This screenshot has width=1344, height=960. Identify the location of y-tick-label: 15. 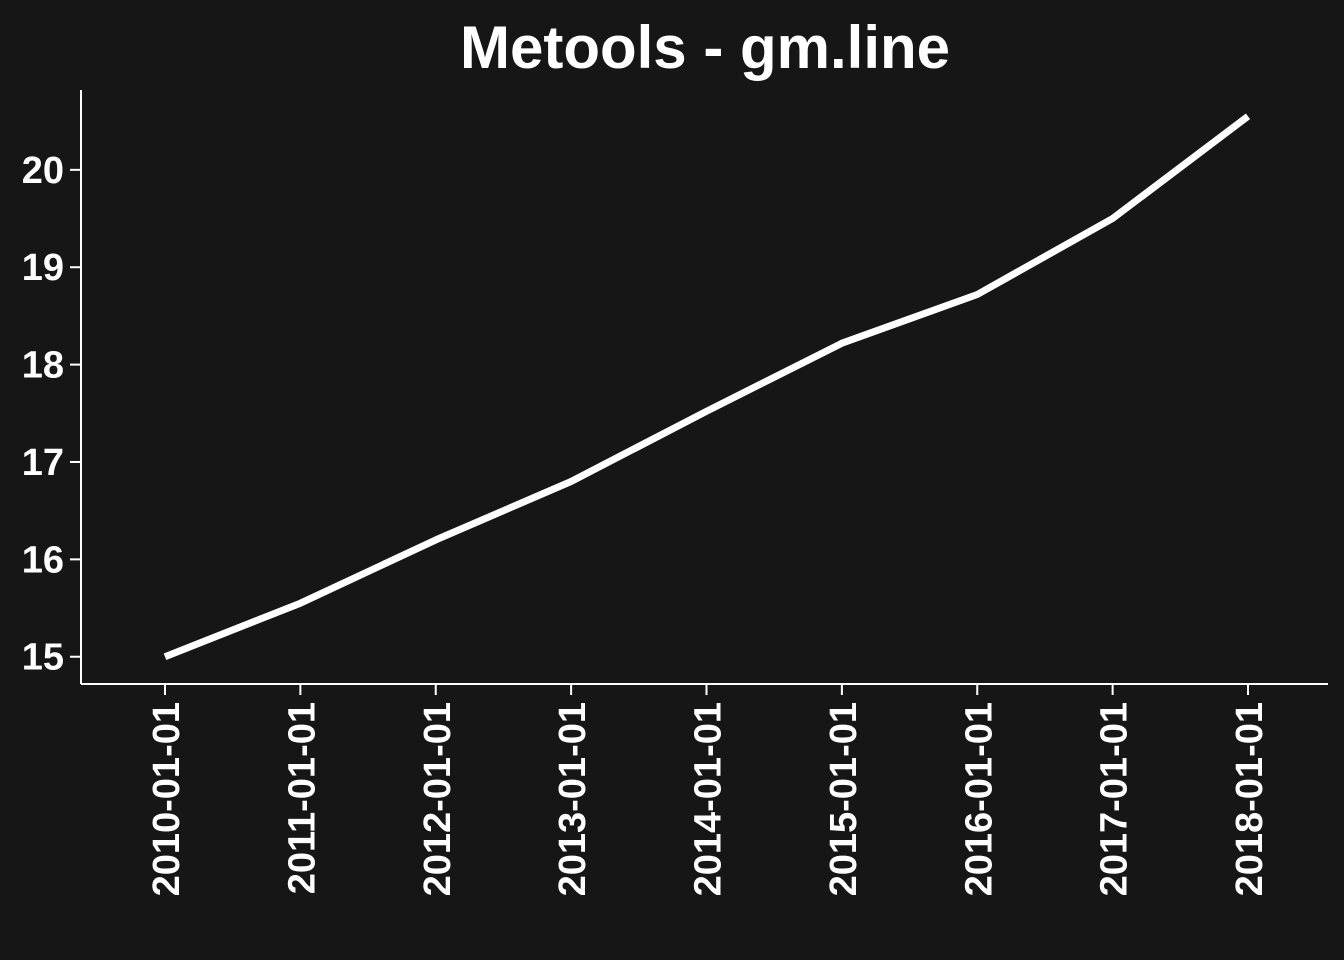
(43, 658).